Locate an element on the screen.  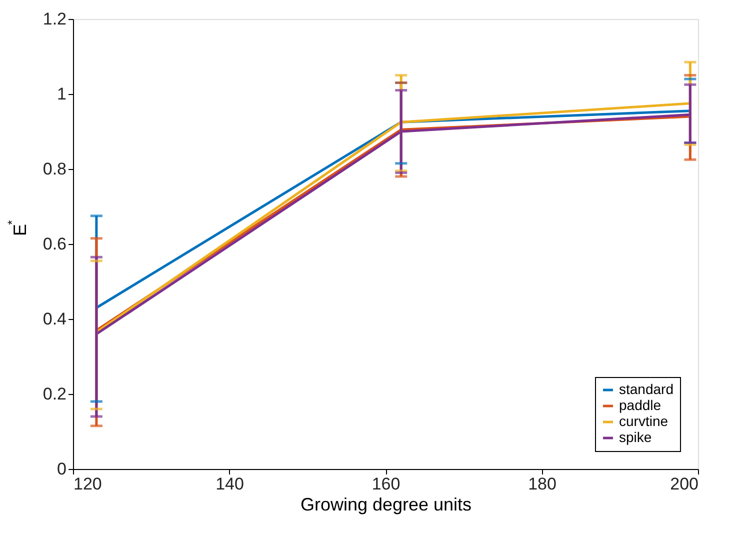
y-axis-title: E* is located at coordinates (17, 228).